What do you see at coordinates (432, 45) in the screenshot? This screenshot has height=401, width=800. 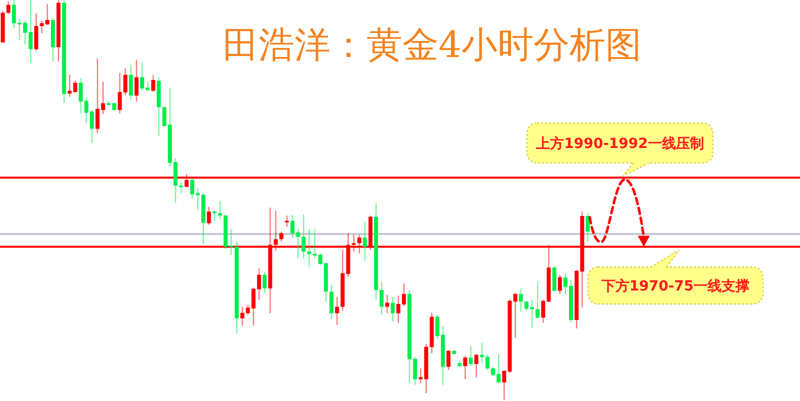 I see `title: 田浩洋：黄金4小时分析图` at bounding box center [432, 45].